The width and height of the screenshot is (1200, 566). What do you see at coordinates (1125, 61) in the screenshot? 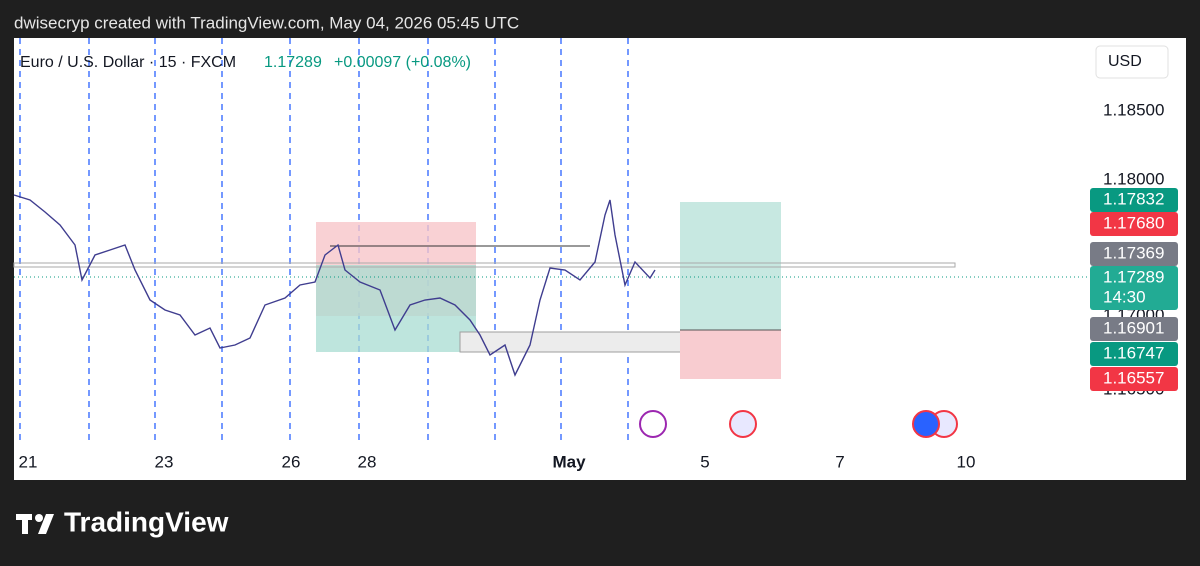
I see `currency: USD` at bounding box center [1125, 61].